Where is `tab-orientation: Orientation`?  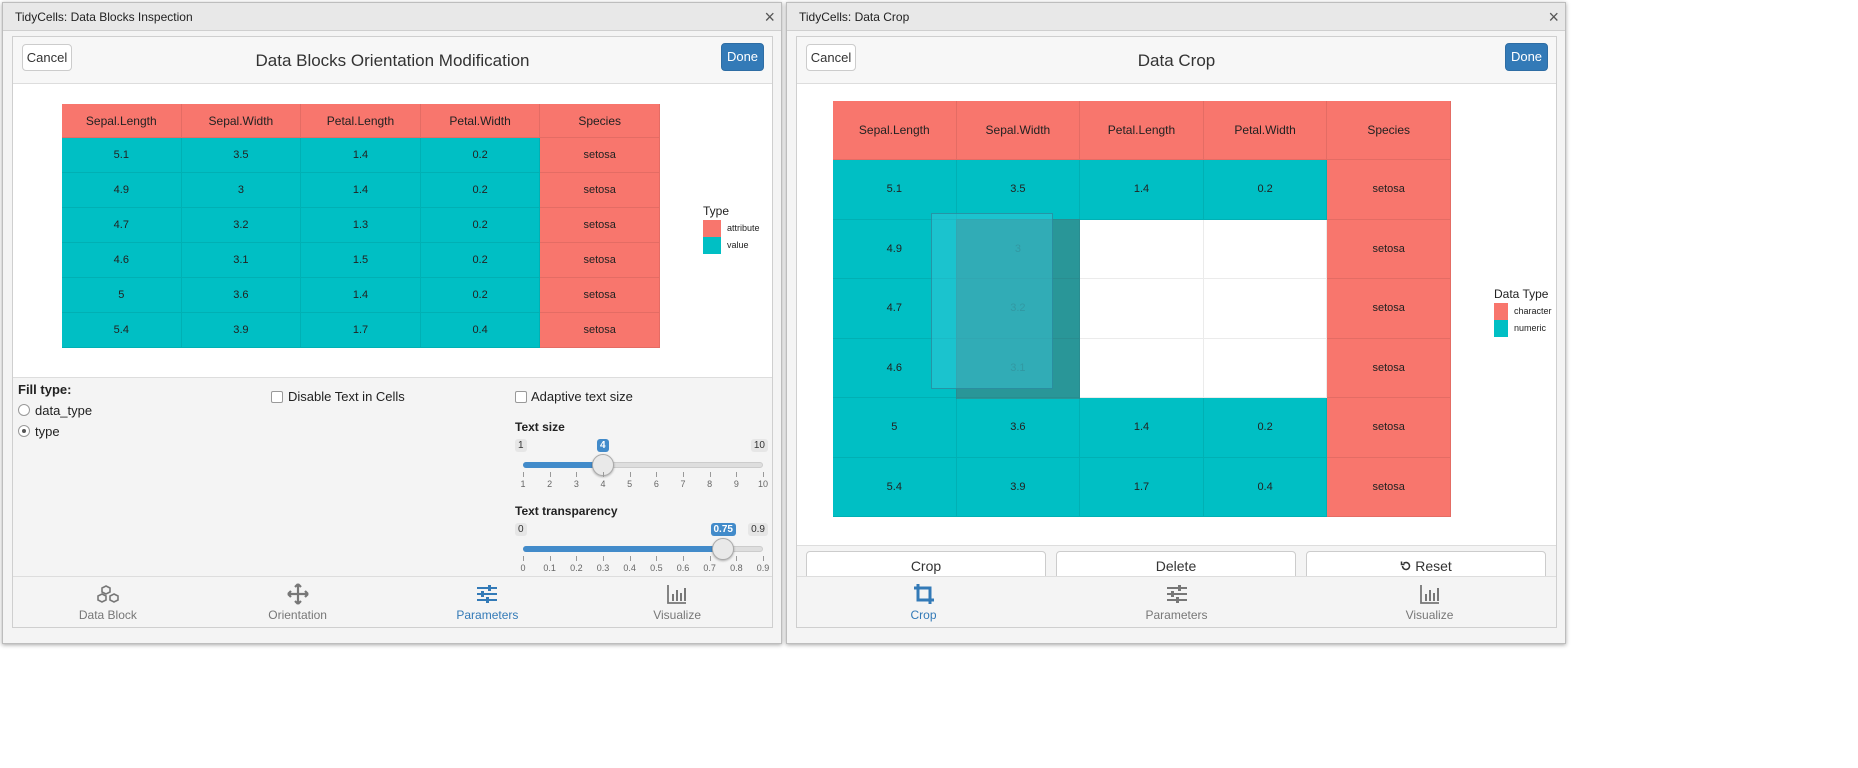
tab-orientation: Orientation is located at coordinates (298, 602).